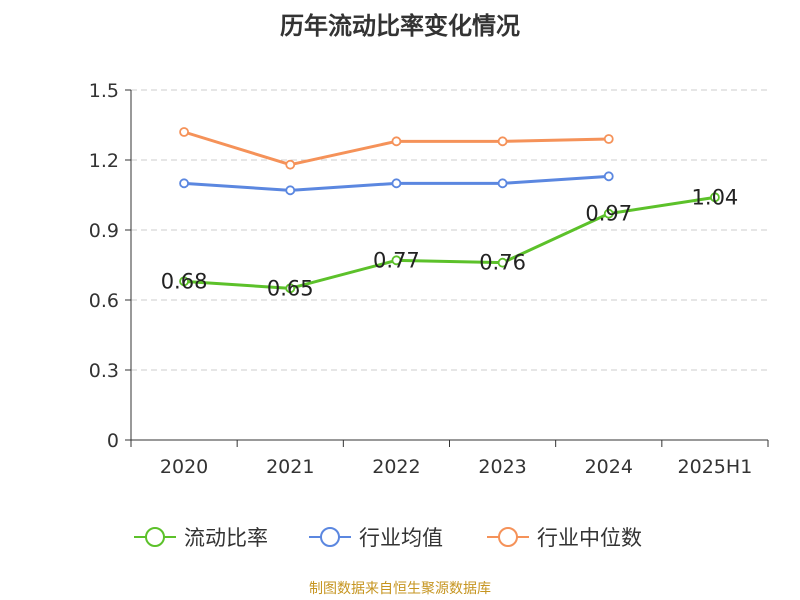 The image size is (800, 600). I want to click on y-tick-label: 0, so click(113, 441).